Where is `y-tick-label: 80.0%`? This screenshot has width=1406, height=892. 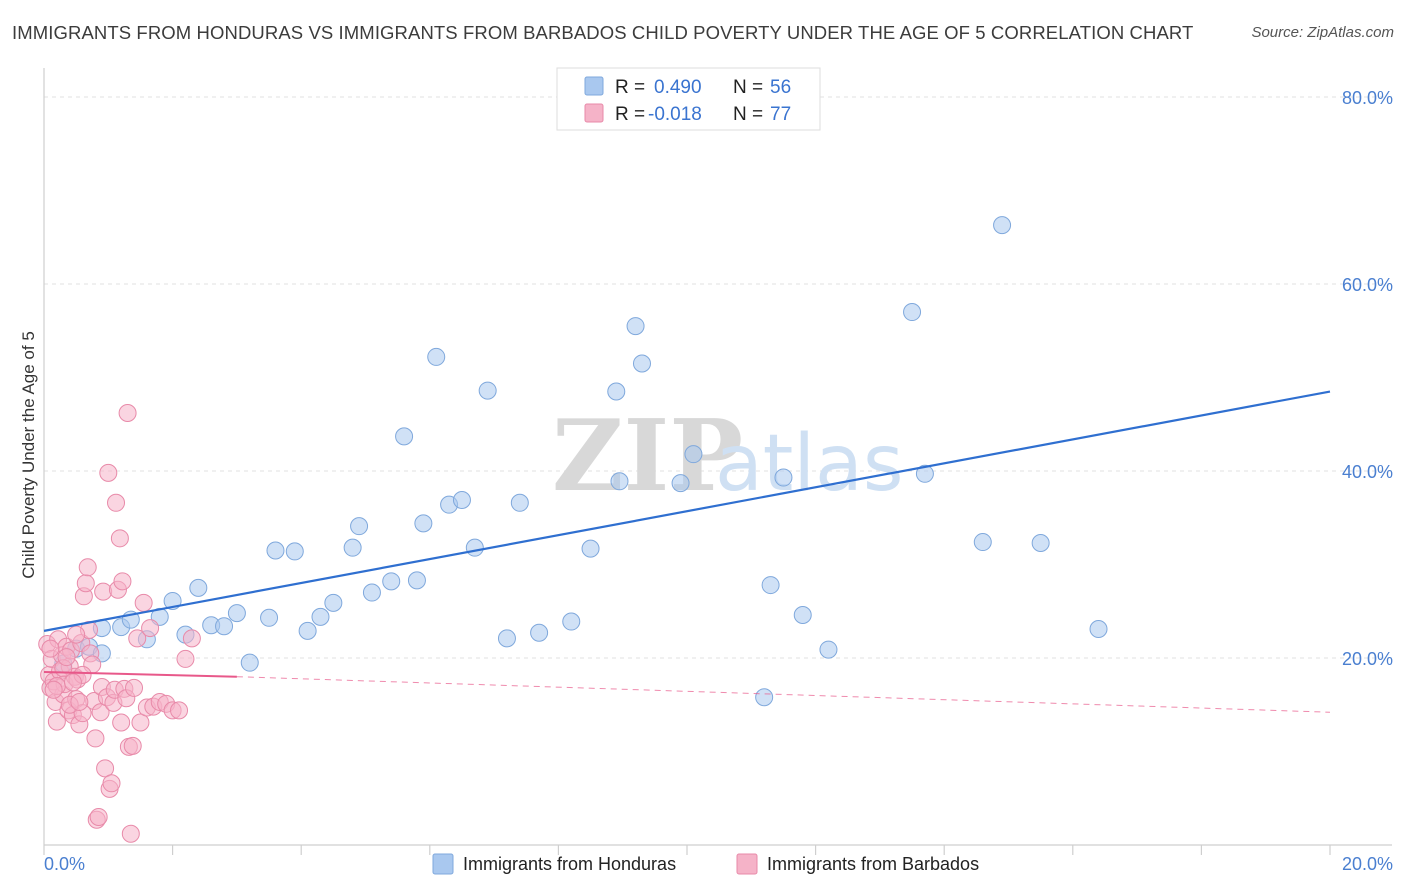
y-tick-label: 80.0% is located at coordinates (1367, 98).